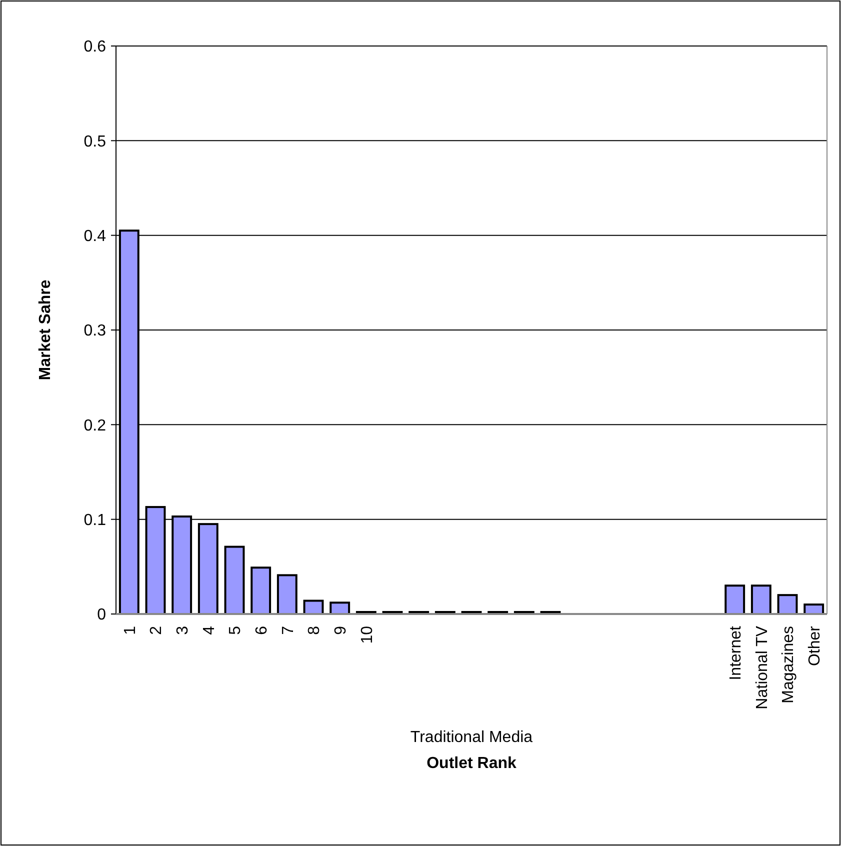 This screenshot has width=841, height=846. Describe the element at coordinates (471, 737) in the screenshot. I see `text: Traditional Media` at that location.